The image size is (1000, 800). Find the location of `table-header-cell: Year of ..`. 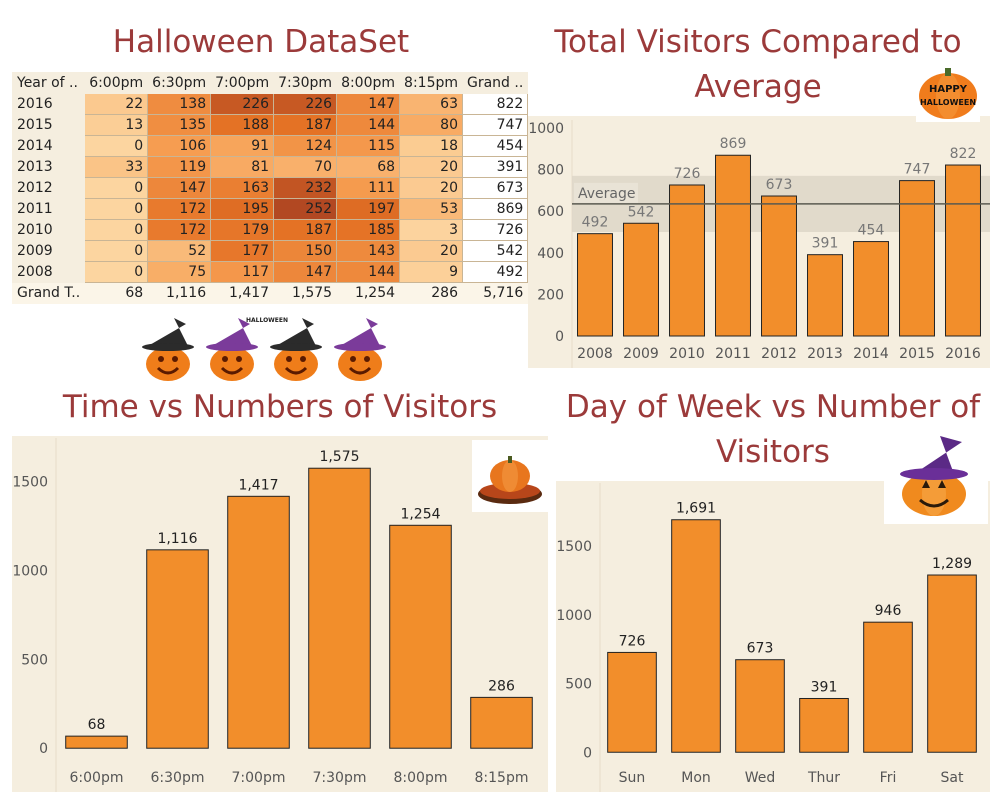

table-header-cell: Year of .. is located at coordinates (48, 83).